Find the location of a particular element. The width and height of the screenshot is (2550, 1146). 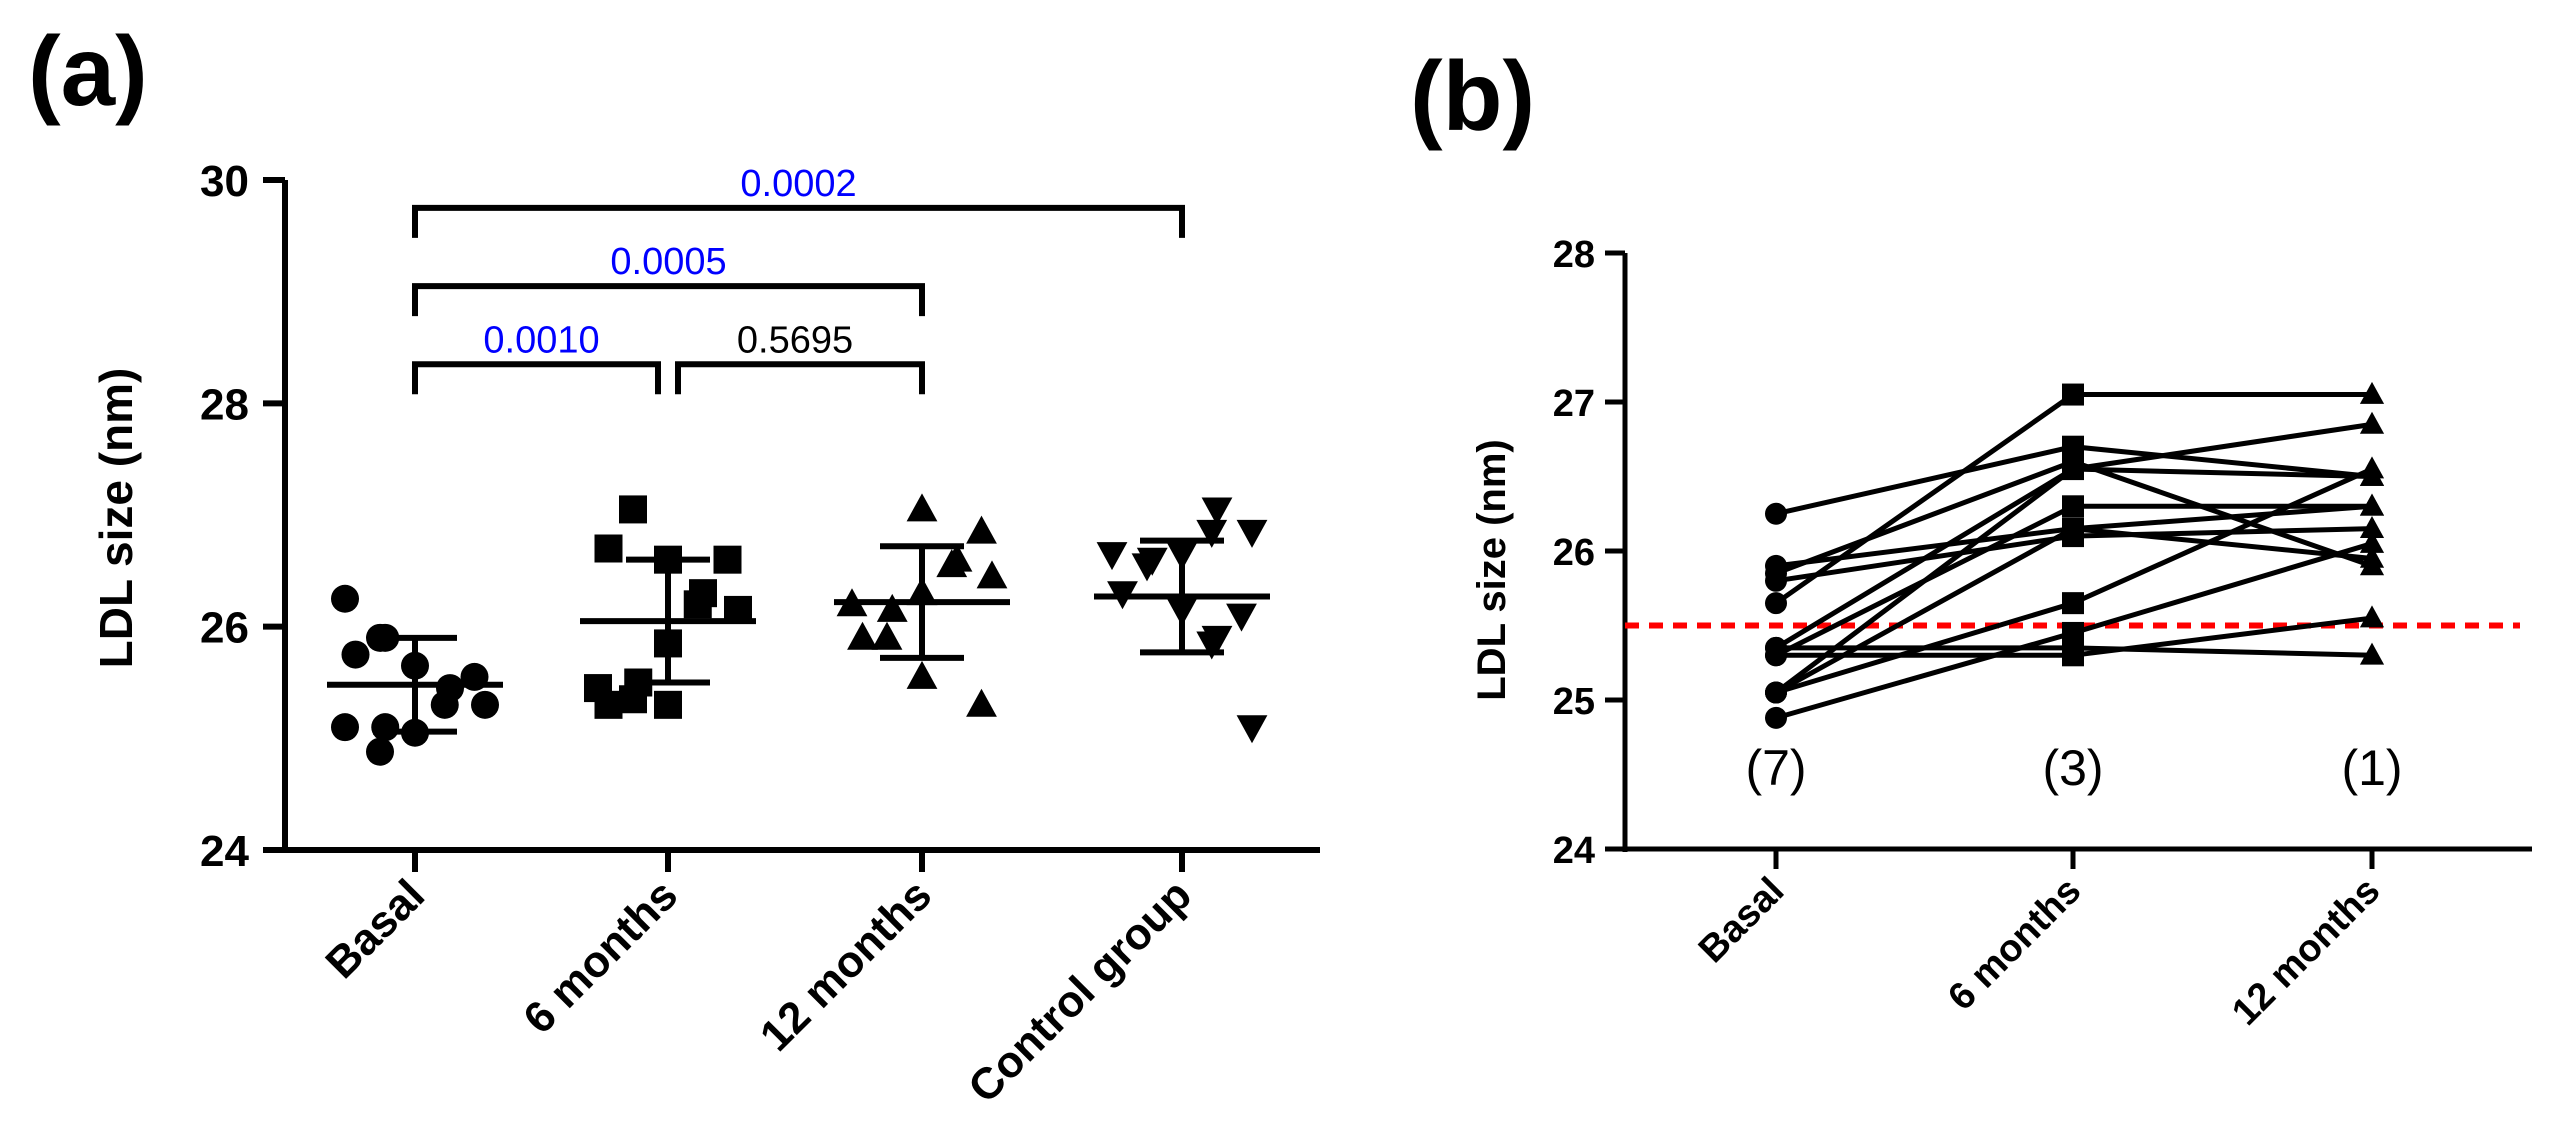

panel-b-y-ticks: 24 25 26 27 28 is located at coordinates (1589, 553).